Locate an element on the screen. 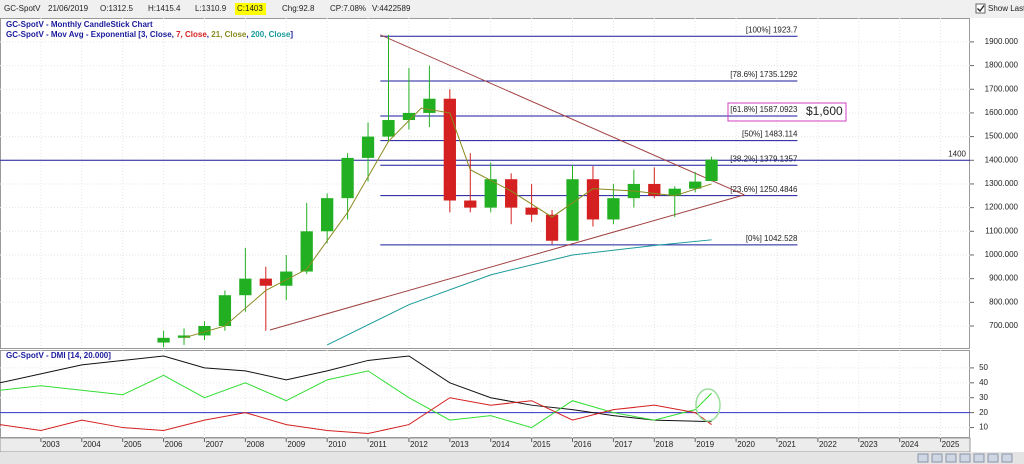  low: L:1310.9 is located at coordinates (211, 8).